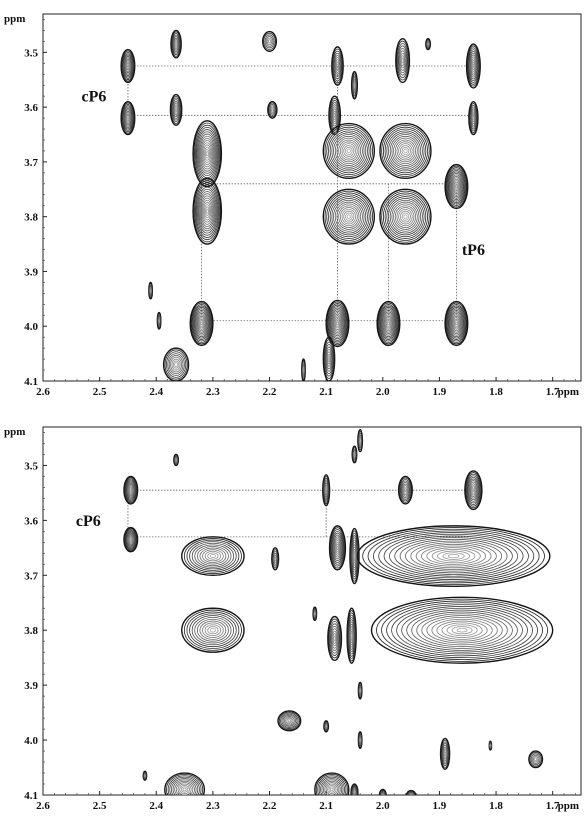  Describe the element at coordinates (43, 392) in the screenshot. I see `x-tick-label: 2.6` at that location.